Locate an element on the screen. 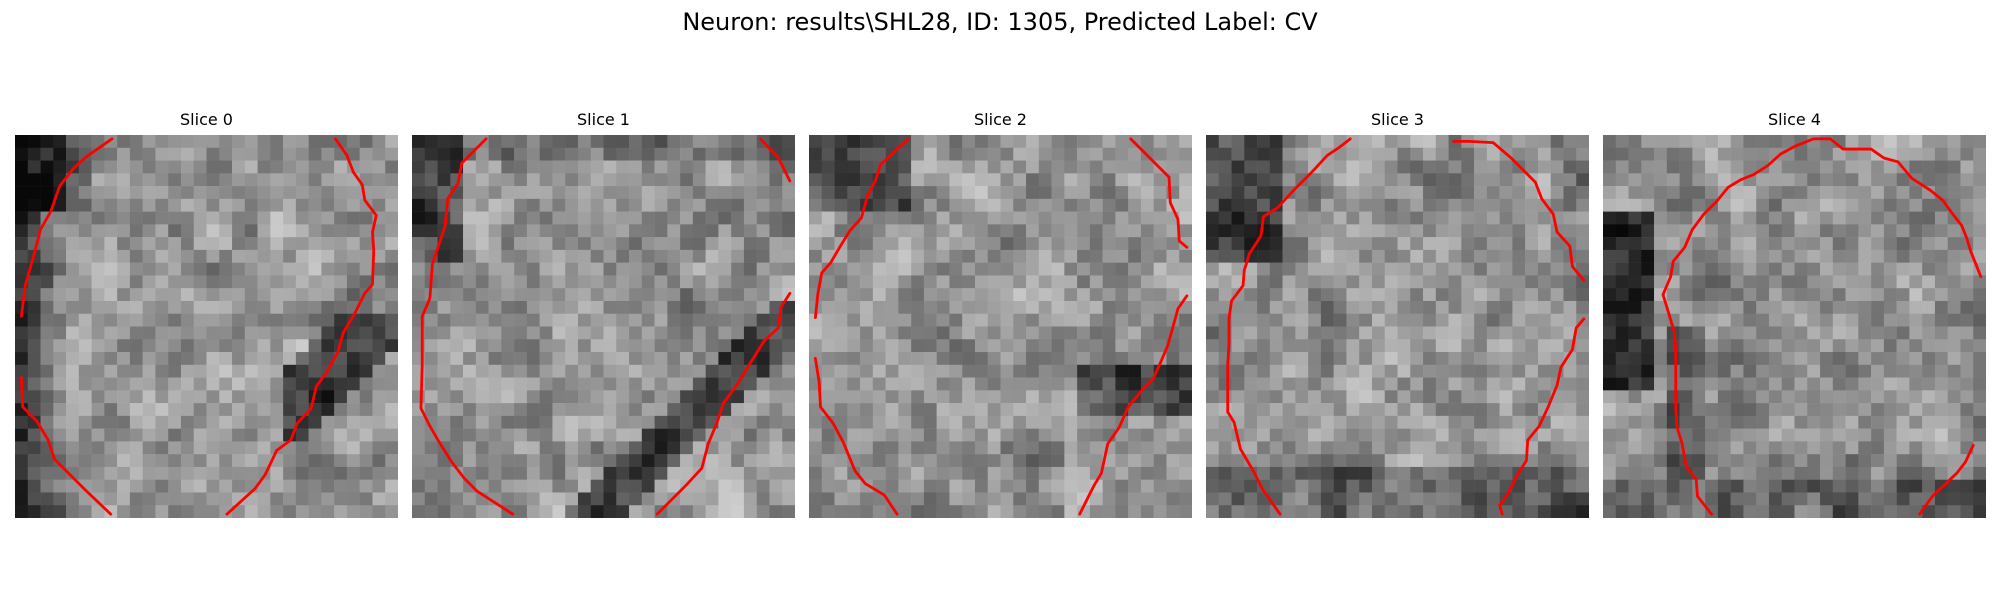  pixel-grid is located at coordinates (1000, 326).